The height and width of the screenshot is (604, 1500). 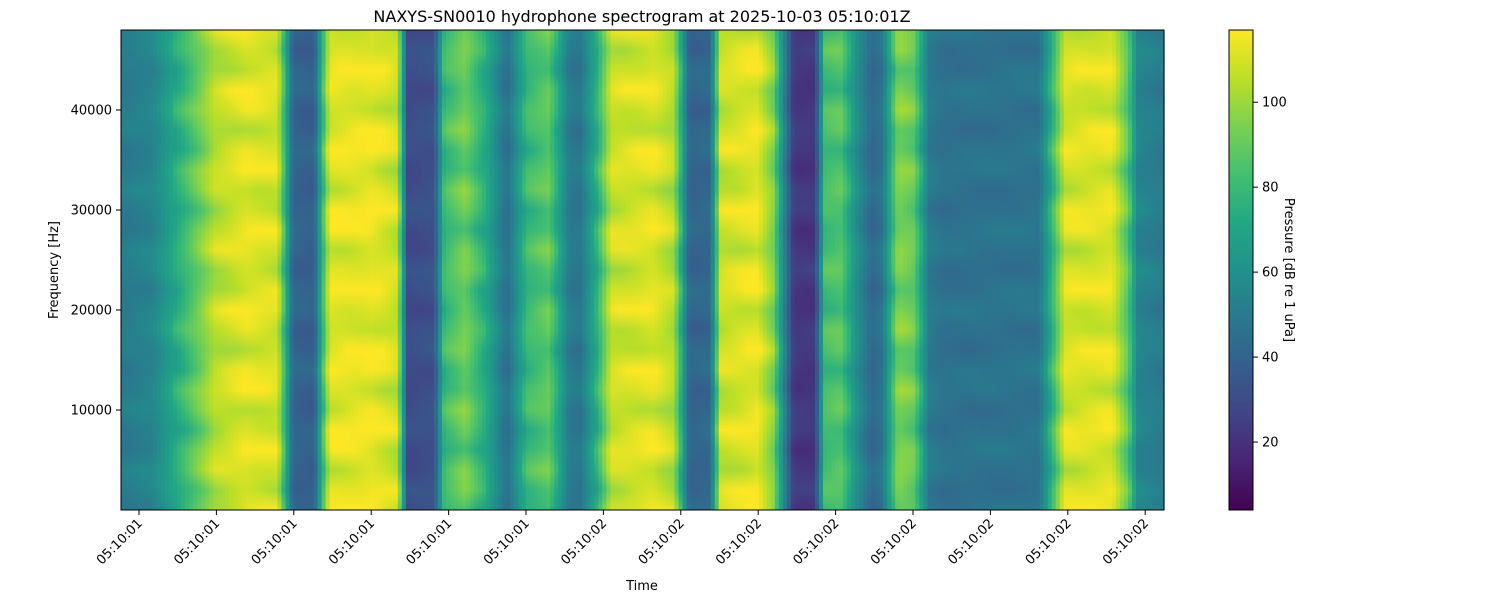 What do you see at coordinates (1270, 443) in the screenshot?
I see `colorbar-tick-label: 20` at bounding box center [1270, 443].